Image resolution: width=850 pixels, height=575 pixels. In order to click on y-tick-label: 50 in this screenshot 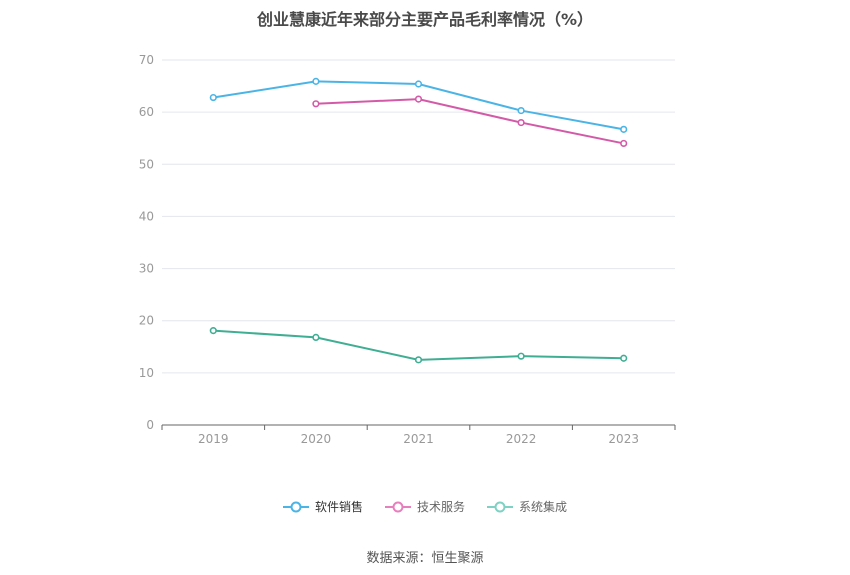, I will do `click(146, 164)`.